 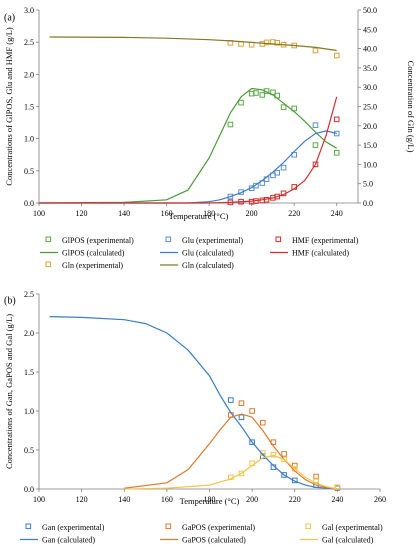 What do you see at coordinates (320, 253) in the screenshot?
I see `legend-label: HMF (calculated)` at bounding box center [320, 253].